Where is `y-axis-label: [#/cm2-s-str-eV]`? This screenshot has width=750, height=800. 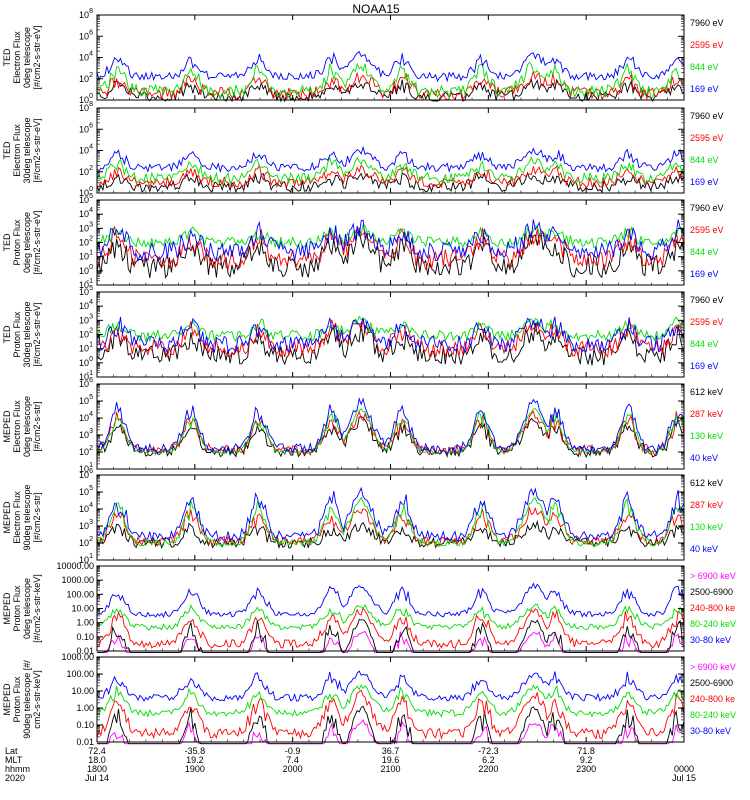 y-axis-label: [#/cm2-s-str-eV] is located at coordinates (37, 242).